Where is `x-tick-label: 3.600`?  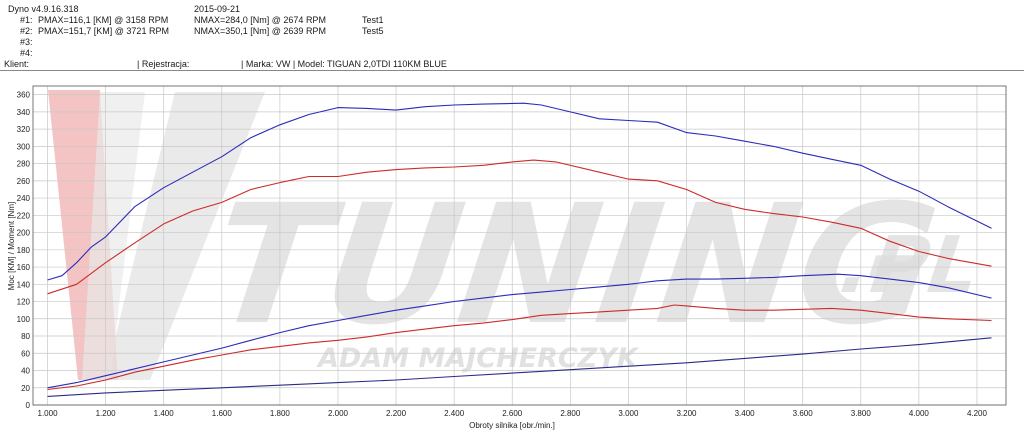
x-tick-label: 3.600 is located at coordinates (803, 413).